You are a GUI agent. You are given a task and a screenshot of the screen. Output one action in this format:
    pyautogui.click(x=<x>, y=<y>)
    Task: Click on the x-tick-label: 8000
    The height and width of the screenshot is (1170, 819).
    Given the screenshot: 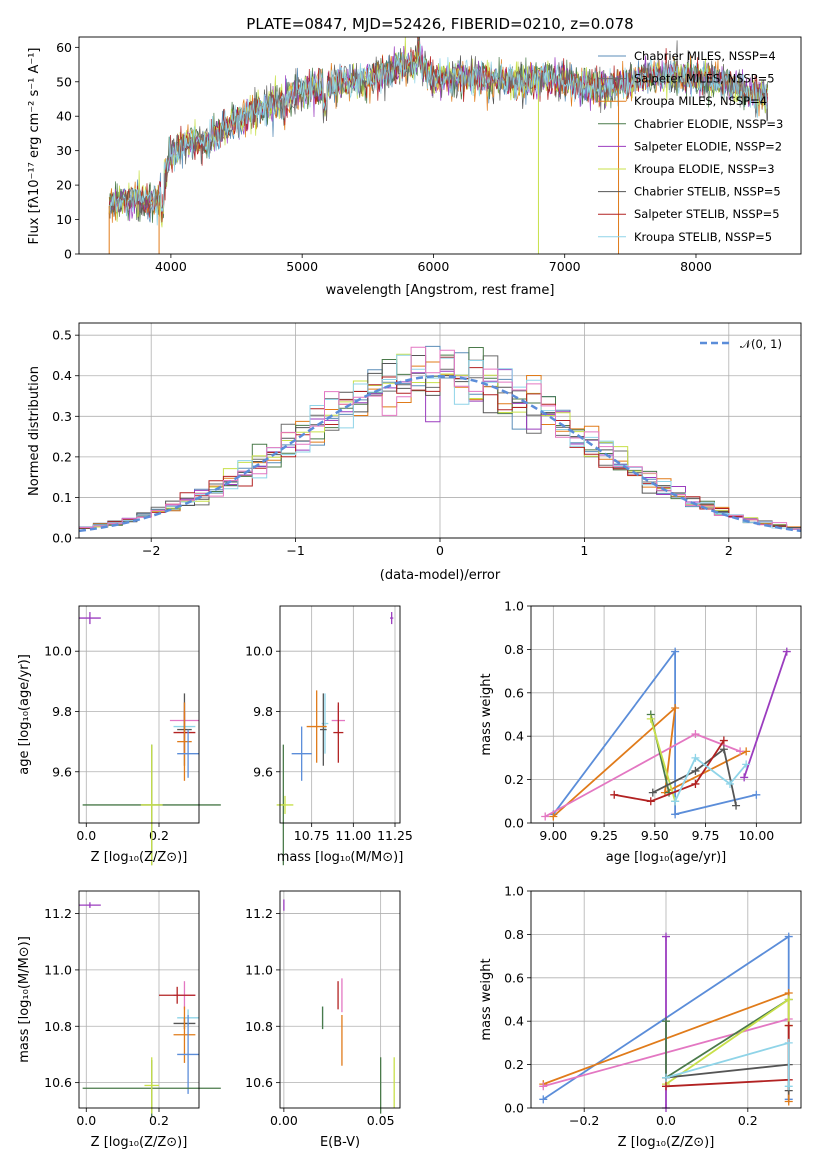 What is the action you would take?
    pyautogui.click(x=696, y=266)
    